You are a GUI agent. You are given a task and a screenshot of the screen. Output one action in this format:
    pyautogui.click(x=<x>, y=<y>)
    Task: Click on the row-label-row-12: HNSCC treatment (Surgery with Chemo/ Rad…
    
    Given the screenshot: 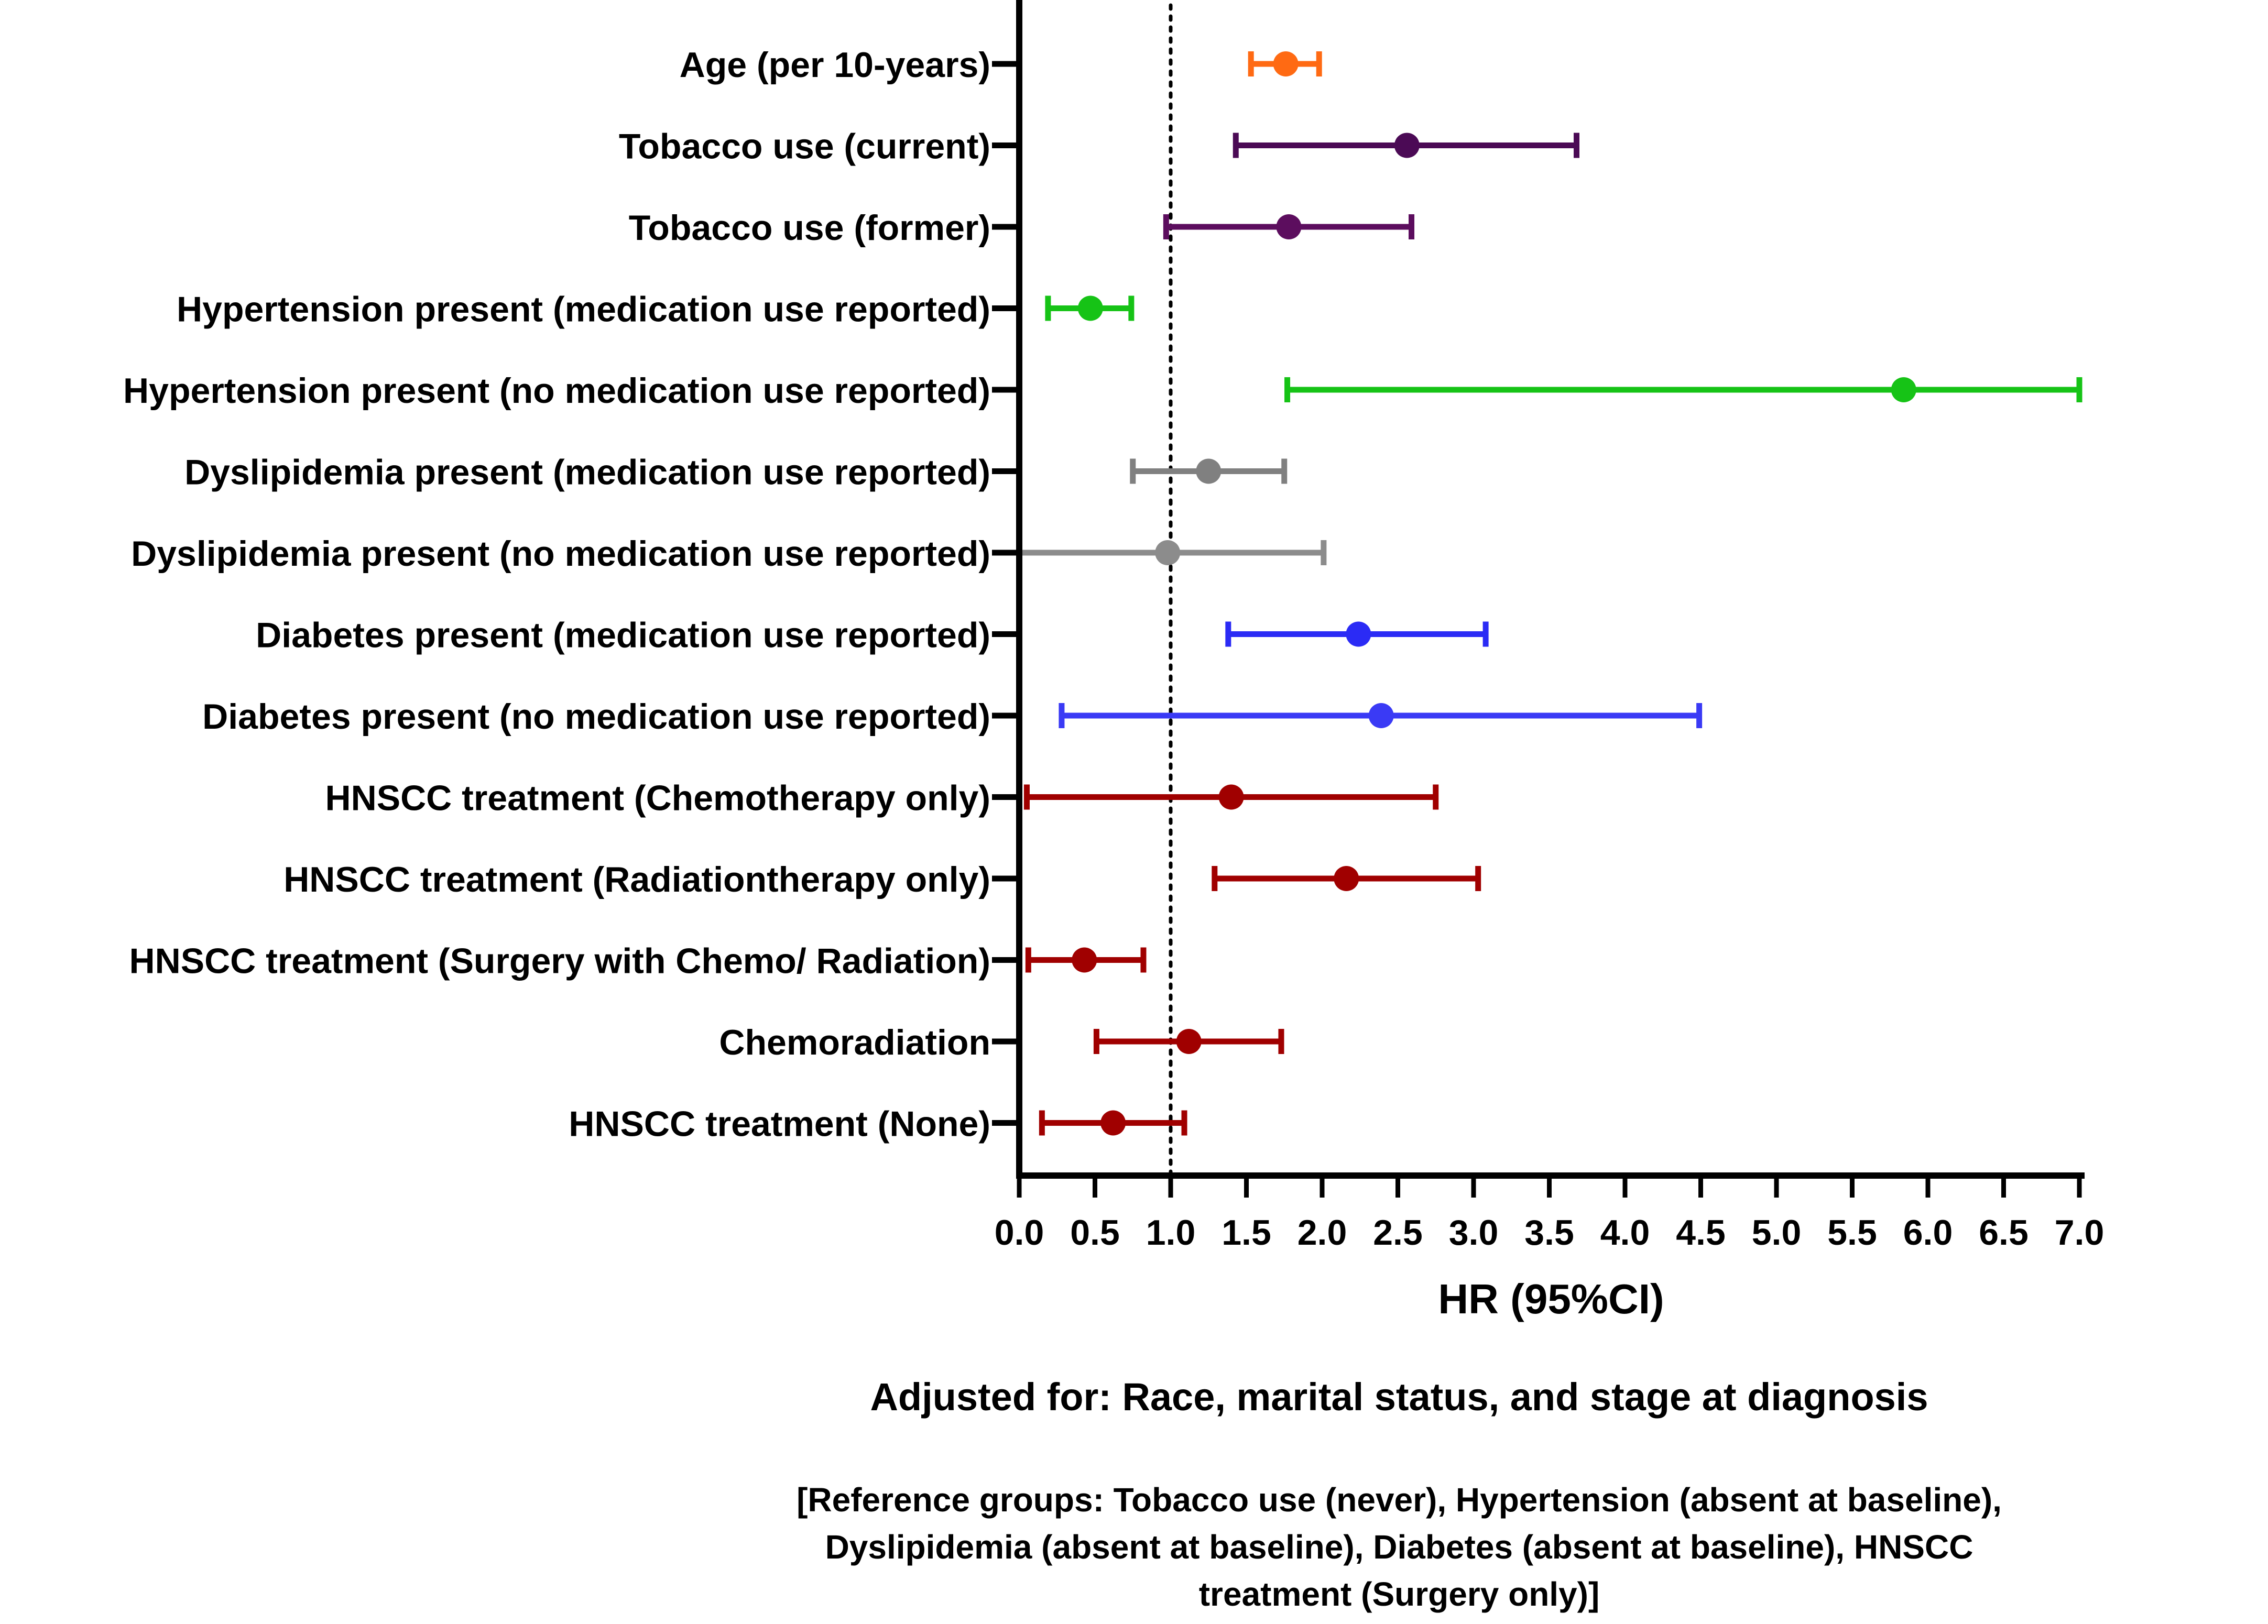 What is the action you would take?
    pyautogui.click(x=560, y=961)
    